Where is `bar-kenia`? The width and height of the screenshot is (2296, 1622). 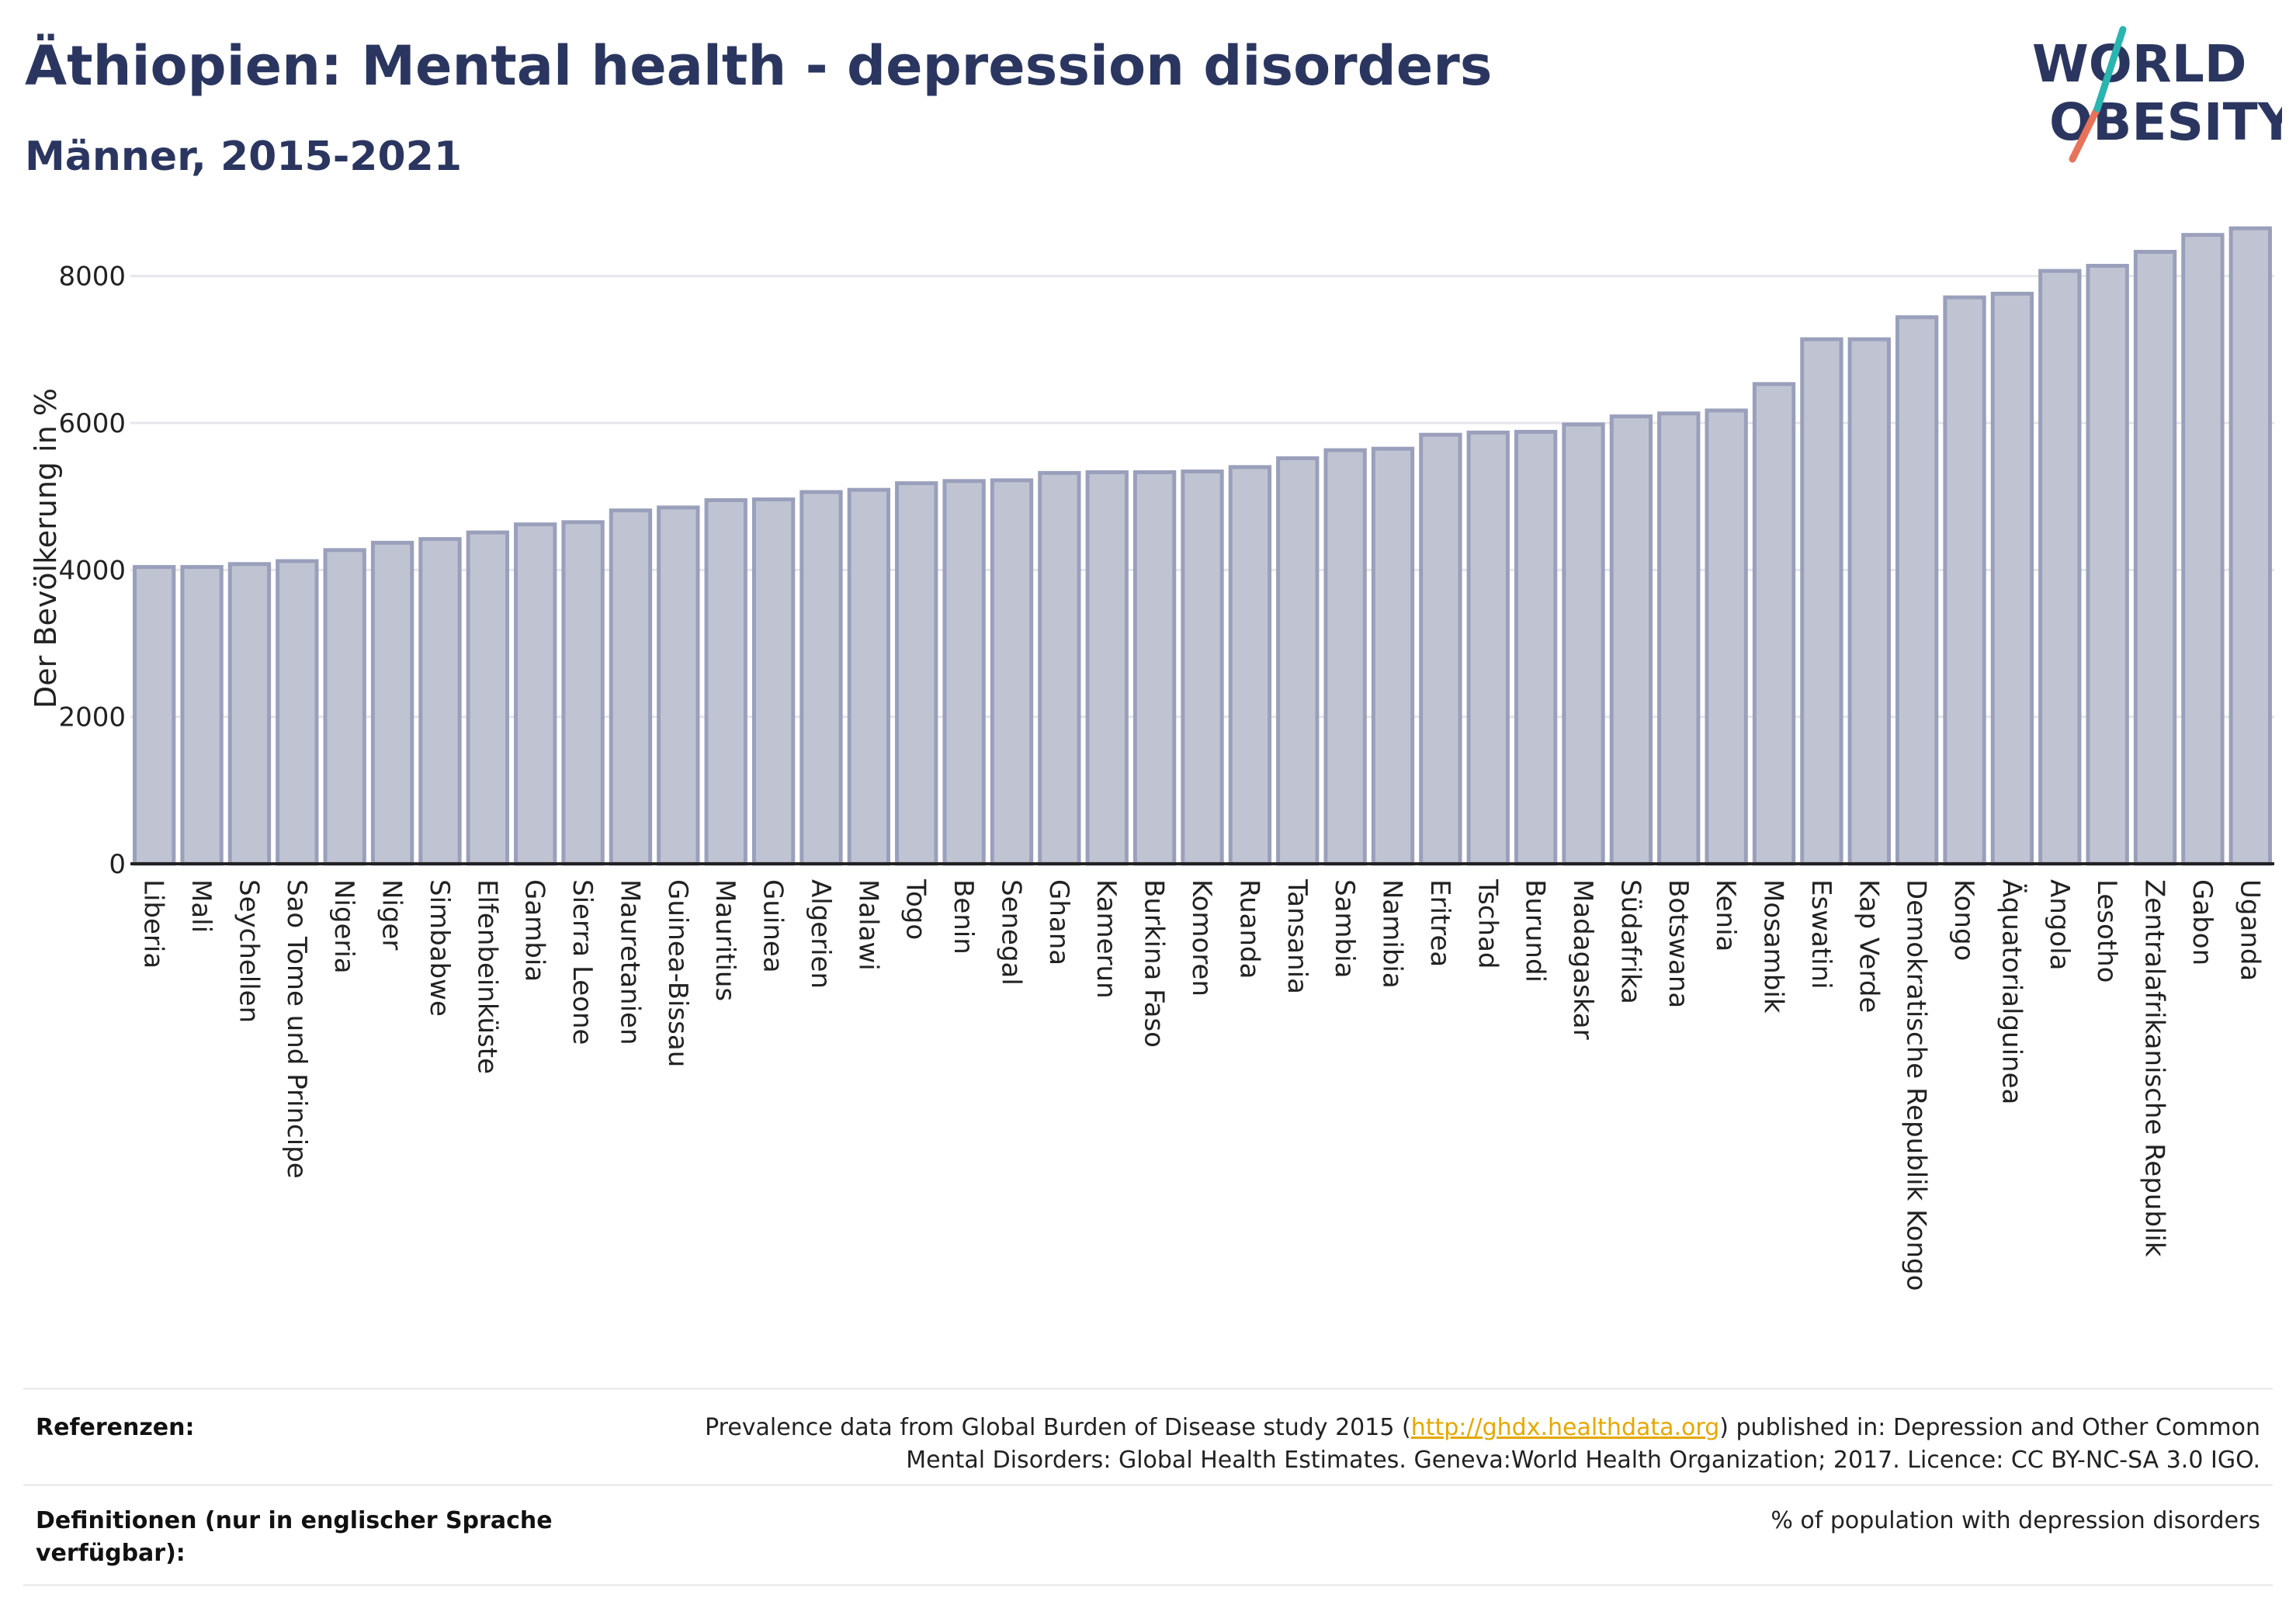
bar-kenia is located at coordinates (1726, 637).